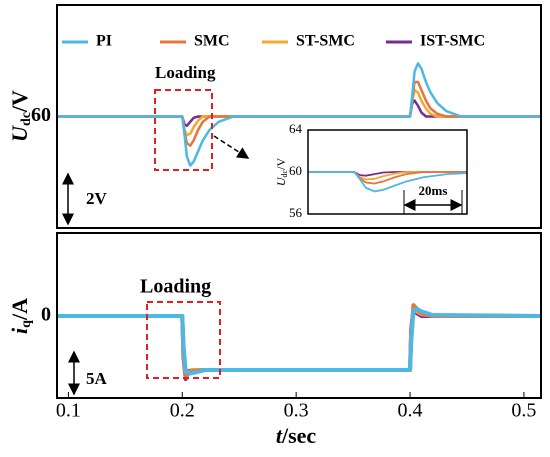  I want to click on x-label-unit: /sec, so click(298, 435).